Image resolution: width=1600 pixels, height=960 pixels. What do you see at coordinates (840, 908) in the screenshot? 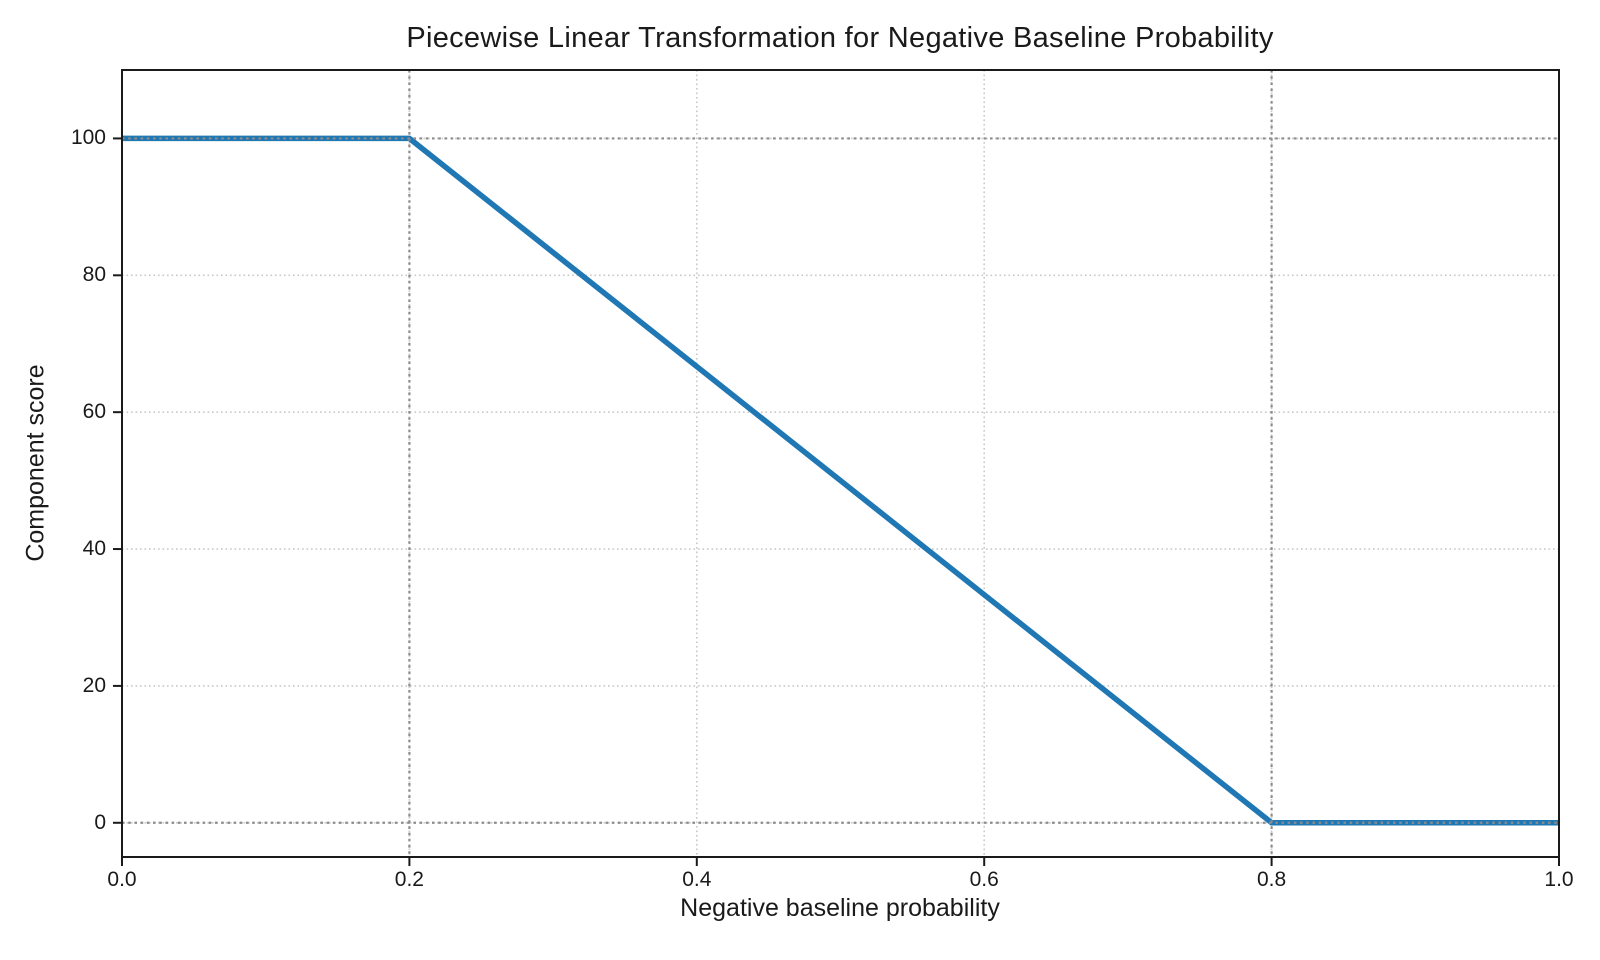
I see `x-axis-label: Negative baseline probability` at bounding box center [840, 908].